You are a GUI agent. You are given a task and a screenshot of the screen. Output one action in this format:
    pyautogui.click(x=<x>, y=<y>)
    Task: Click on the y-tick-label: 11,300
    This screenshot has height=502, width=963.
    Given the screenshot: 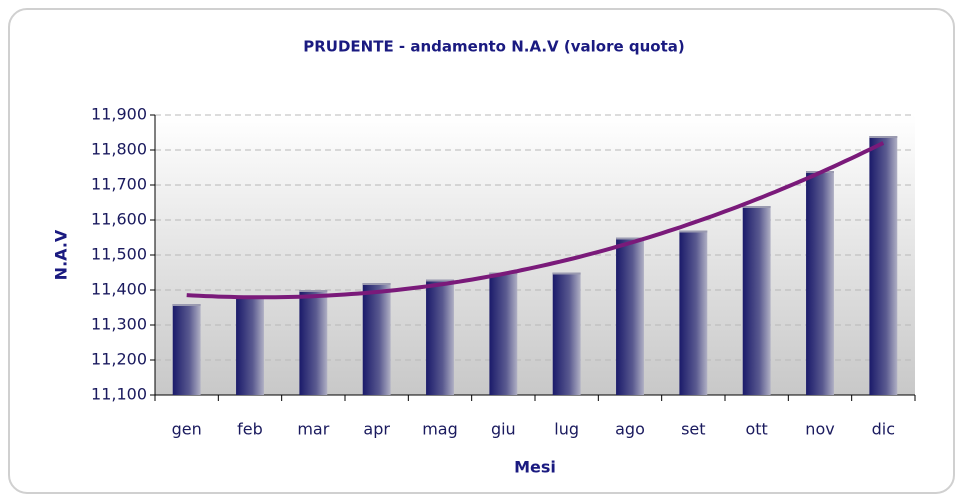 What is the action you would take?
    pyautogui.click(x=119, y=324)
    